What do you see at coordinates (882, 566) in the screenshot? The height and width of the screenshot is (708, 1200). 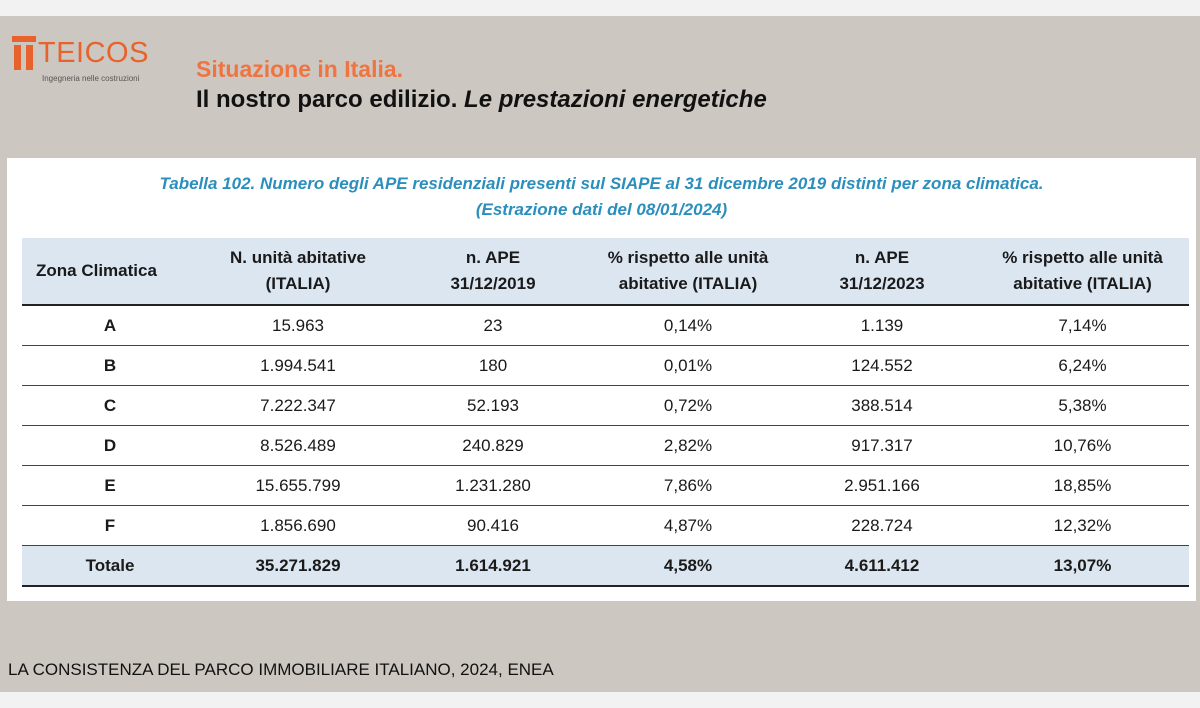 I see `total-ape-2023-cell: 4.611.412` at bounding box center [882, 566].